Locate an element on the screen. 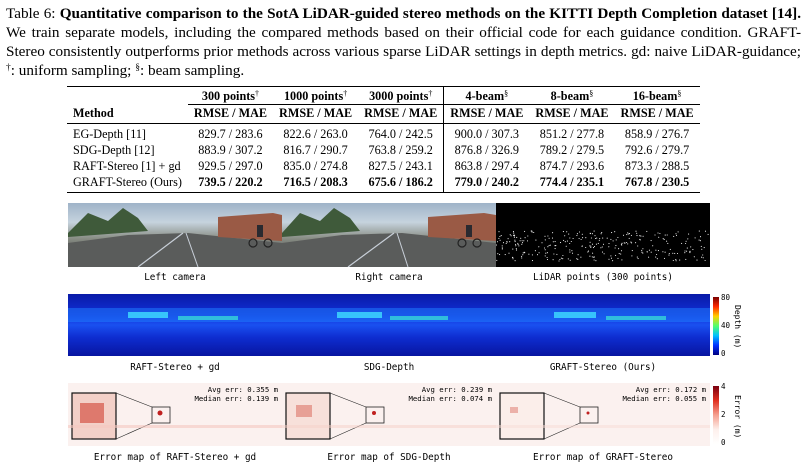 The width and height of the screenshot is (805, 469). label-depth-raft: RAFT-Stereo + gd is located at coordinates (175, 367).